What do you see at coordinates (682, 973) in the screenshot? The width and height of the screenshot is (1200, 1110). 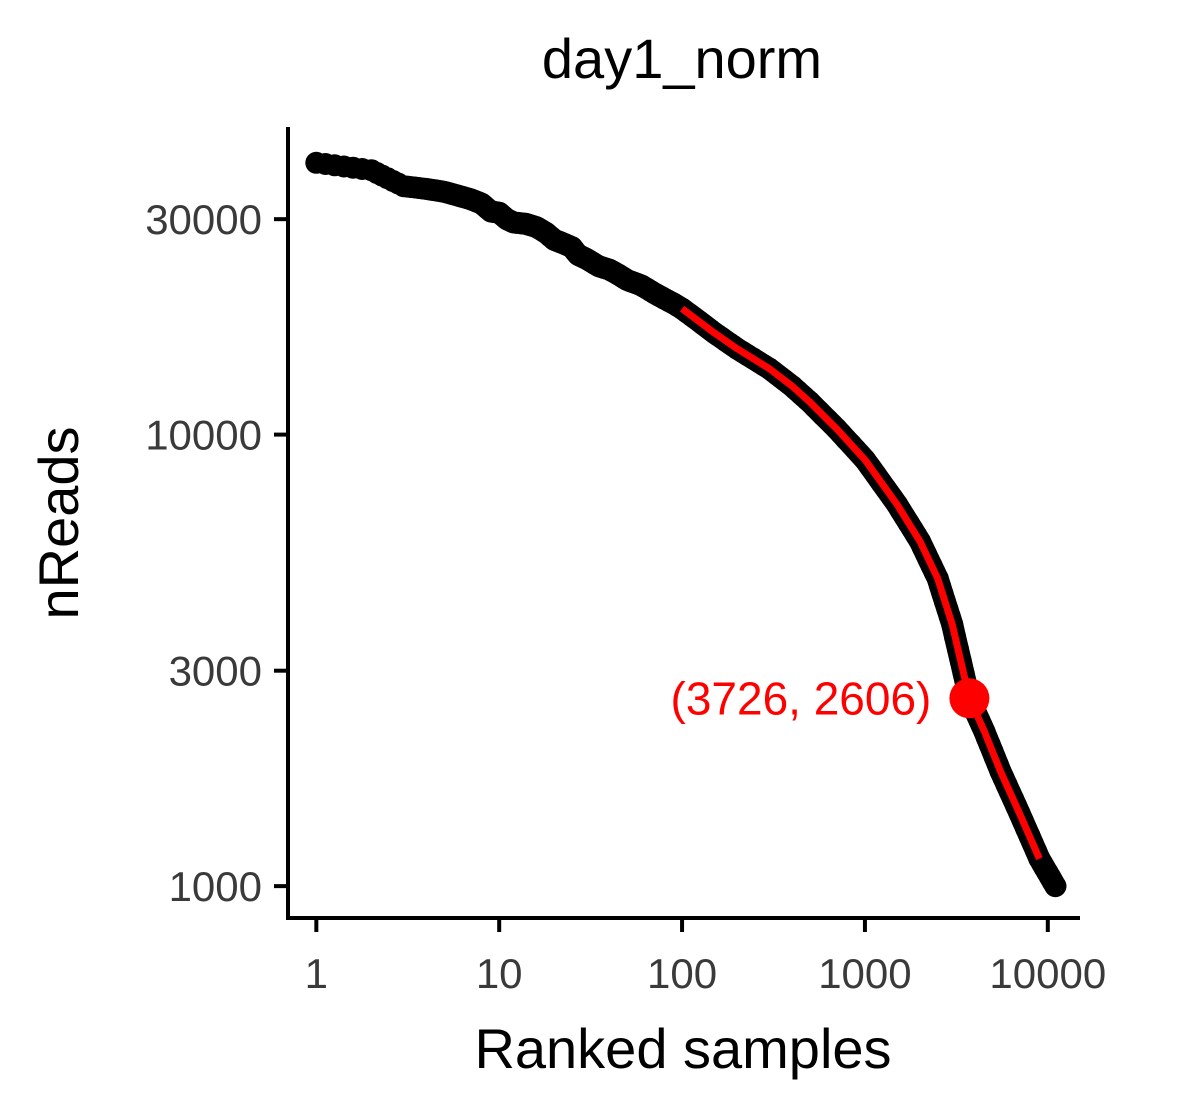 I see `x-tick-label: 100` at bounding box center [682, 973].